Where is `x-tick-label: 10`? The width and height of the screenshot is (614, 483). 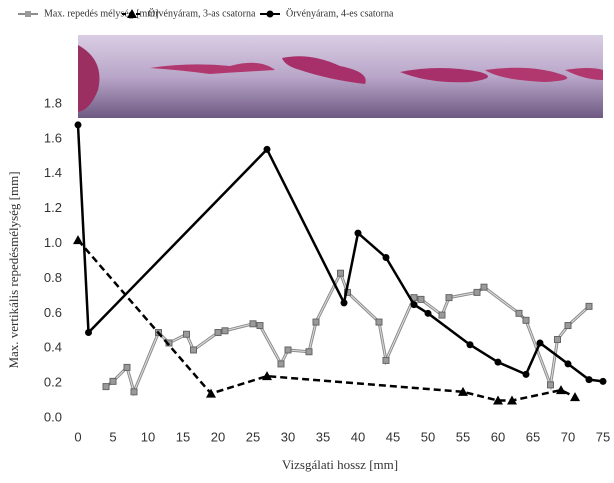 x-tick-label: 10 is located at coordinates (148, 436).